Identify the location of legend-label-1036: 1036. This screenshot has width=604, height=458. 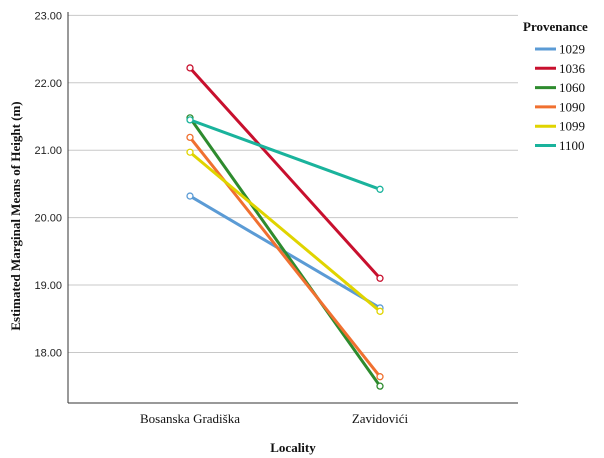
(572, 68).